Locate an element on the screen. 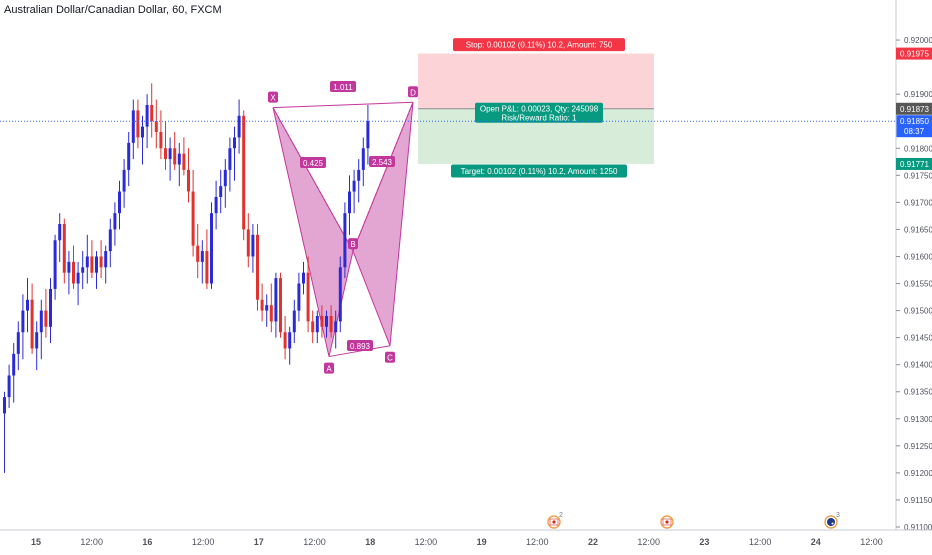 The height and width of the screenshot is (555, 932). pattern-point-x-bg is located at coordinates (273, 97).